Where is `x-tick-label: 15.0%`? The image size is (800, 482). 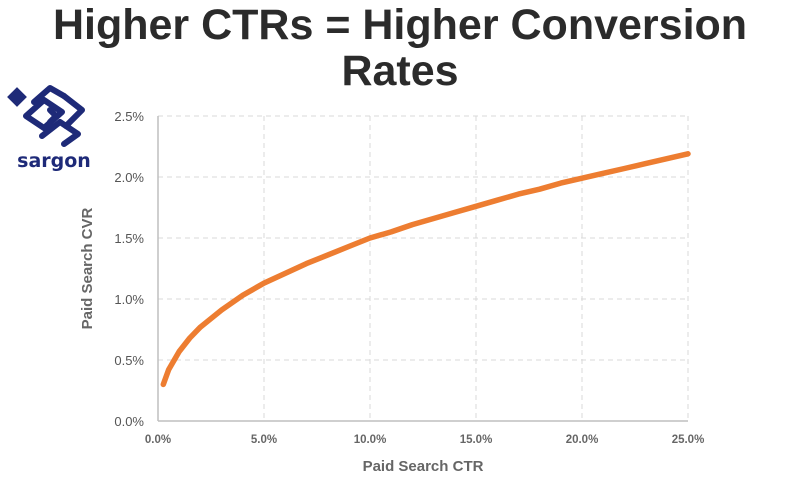 x-tick-label: 15.0% is located at coordinates (476, 440).